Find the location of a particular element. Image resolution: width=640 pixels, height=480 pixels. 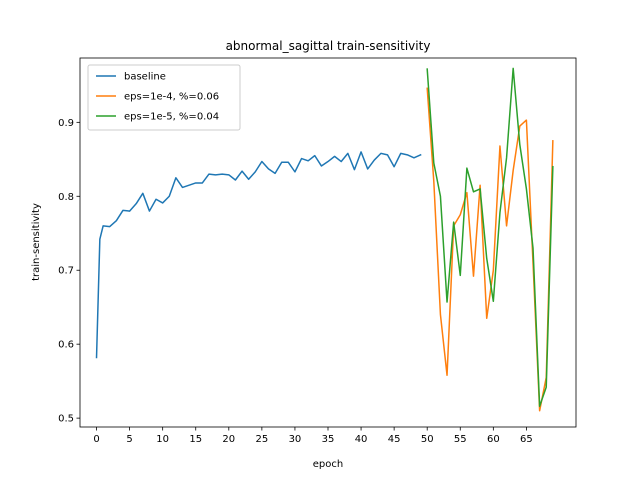

x-tick-label: 25 is located at coordinates (261, 439).